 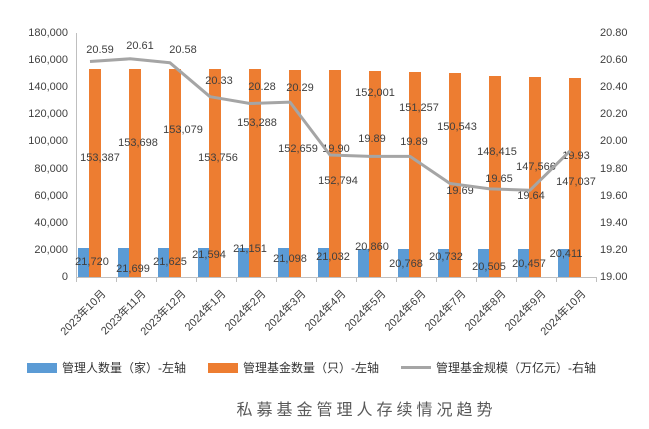 What do you see at coordinates (138, 143) in the screenshot?
I see `data-label-funds: 153,698` at bounding box center [138, 143].